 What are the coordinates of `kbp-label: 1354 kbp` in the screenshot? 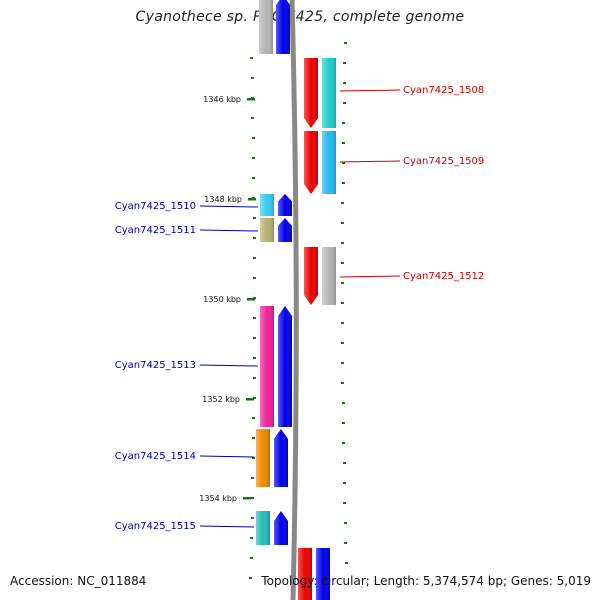 It's located at (218, 498).